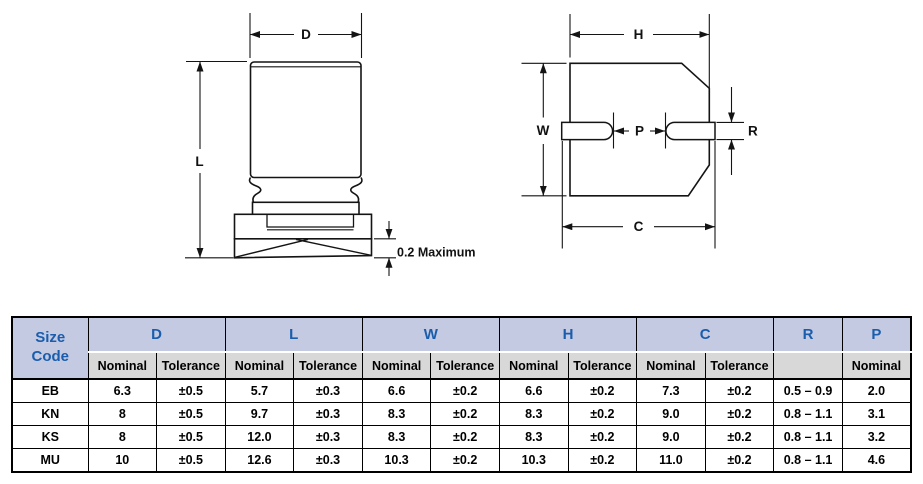 The image size is (923, 484). I want to click on bottom-view-body-outline, so click(640, 129).